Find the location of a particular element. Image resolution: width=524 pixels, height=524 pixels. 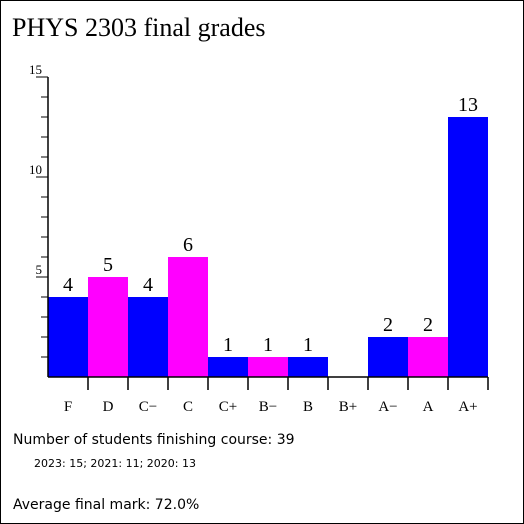

chart-title: PHYS 2303 final grades is located at coordinates (139, 27).